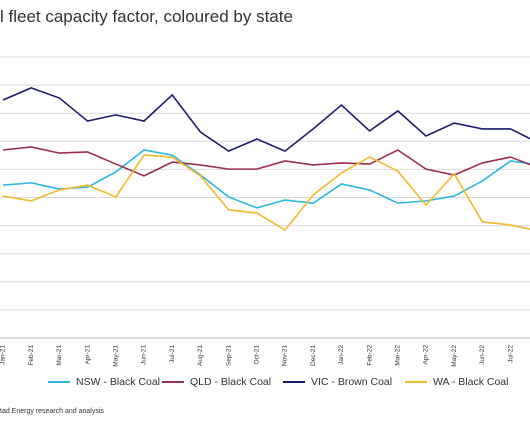 The width and height of the screenshot is (530, 442). I want to click on x-tick-label: Sep-21, so click(228, 355).